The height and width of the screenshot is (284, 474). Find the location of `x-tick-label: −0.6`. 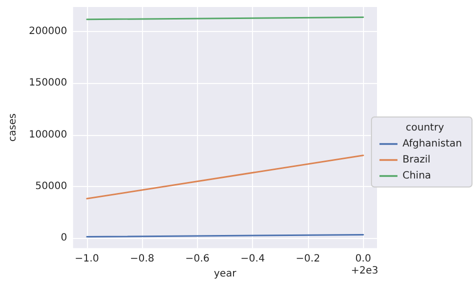

x-tick-label: −0.6 is located at coordinates (197, 259).